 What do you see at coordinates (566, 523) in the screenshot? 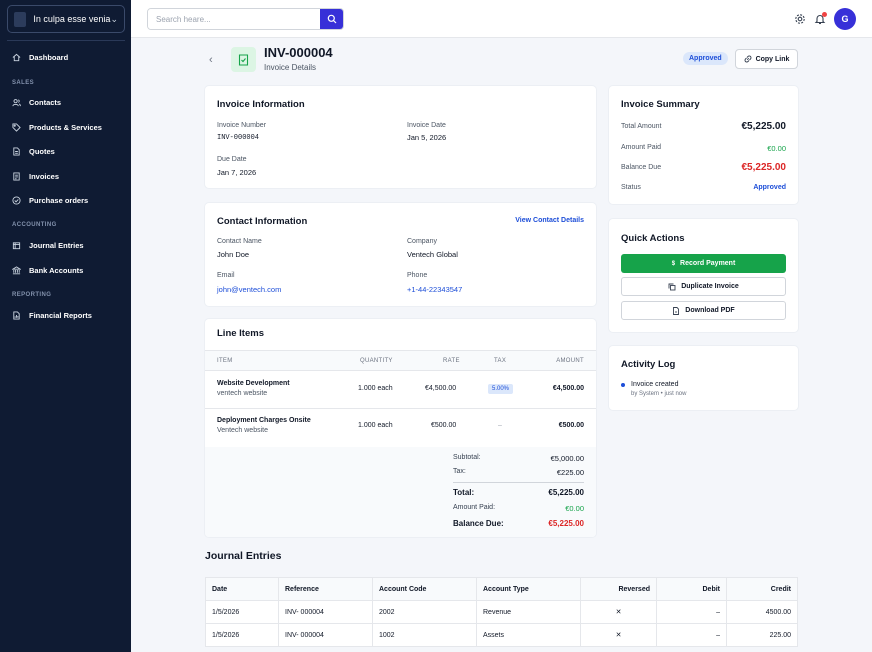
I see `balance-due-value: €5,225.00` at bounding box center [566, 523].